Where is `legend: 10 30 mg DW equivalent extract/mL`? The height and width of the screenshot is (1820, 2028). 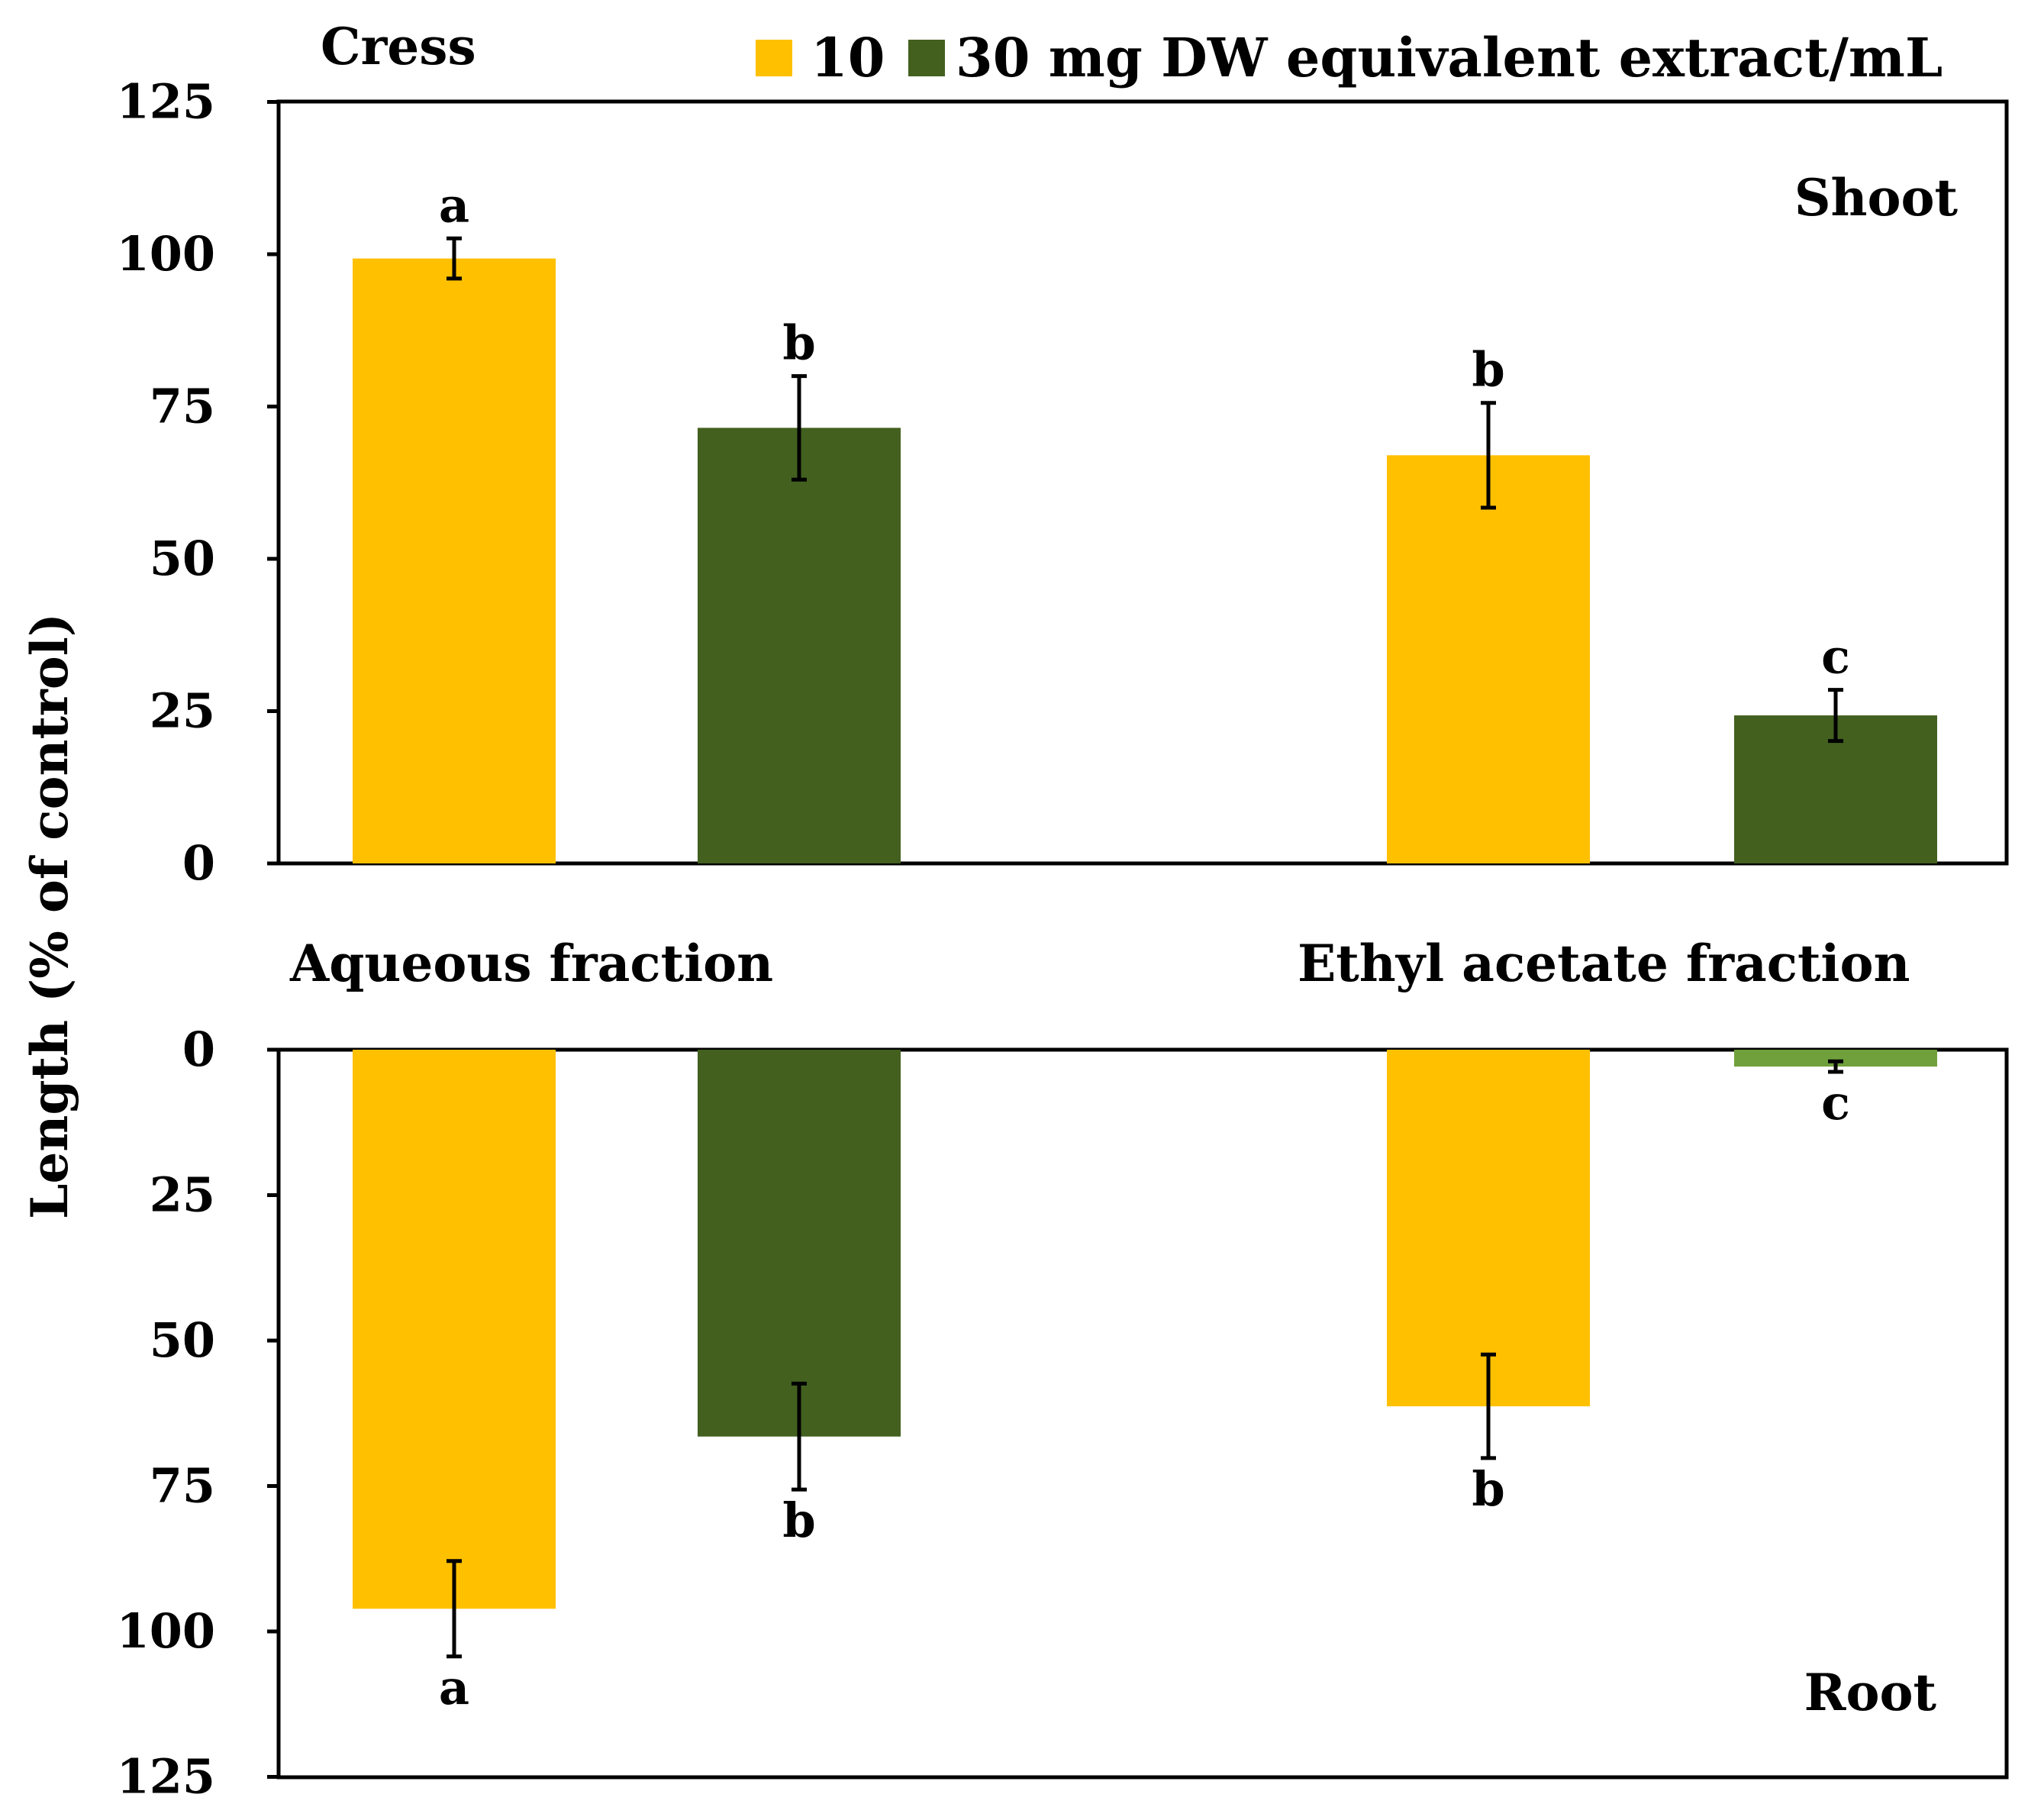
legend: 10 30 mg DW equivalent extract/mL is located at coordinates (1349, 57).